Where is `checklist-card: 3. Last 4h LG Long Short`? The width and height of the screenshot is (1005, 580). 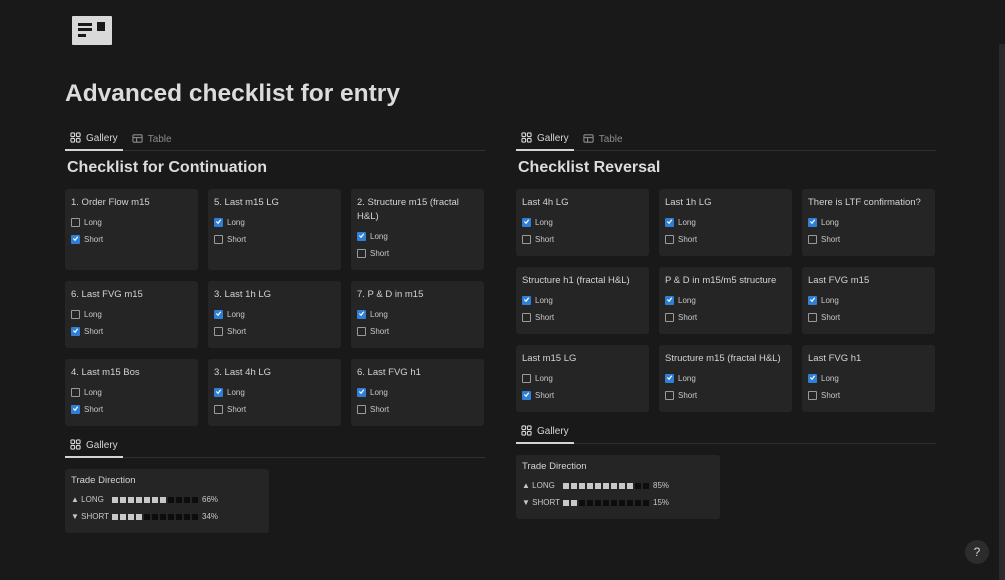 checklist-card: 3. Last 4h LG Long Short is located at coordinates (274, 392).